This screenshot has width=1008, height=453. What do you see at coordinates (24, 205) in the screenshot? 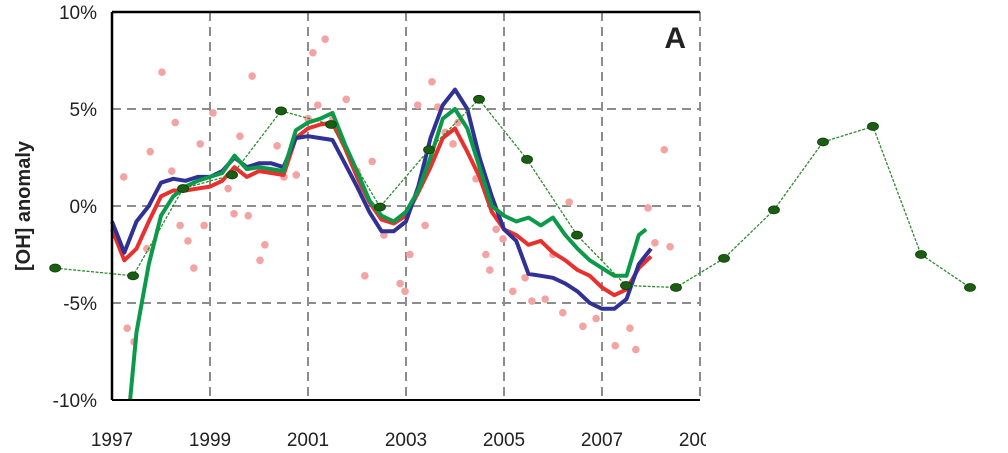
I see `y-axis-label: [OH] anomaly` at bounding box center [24, 205].